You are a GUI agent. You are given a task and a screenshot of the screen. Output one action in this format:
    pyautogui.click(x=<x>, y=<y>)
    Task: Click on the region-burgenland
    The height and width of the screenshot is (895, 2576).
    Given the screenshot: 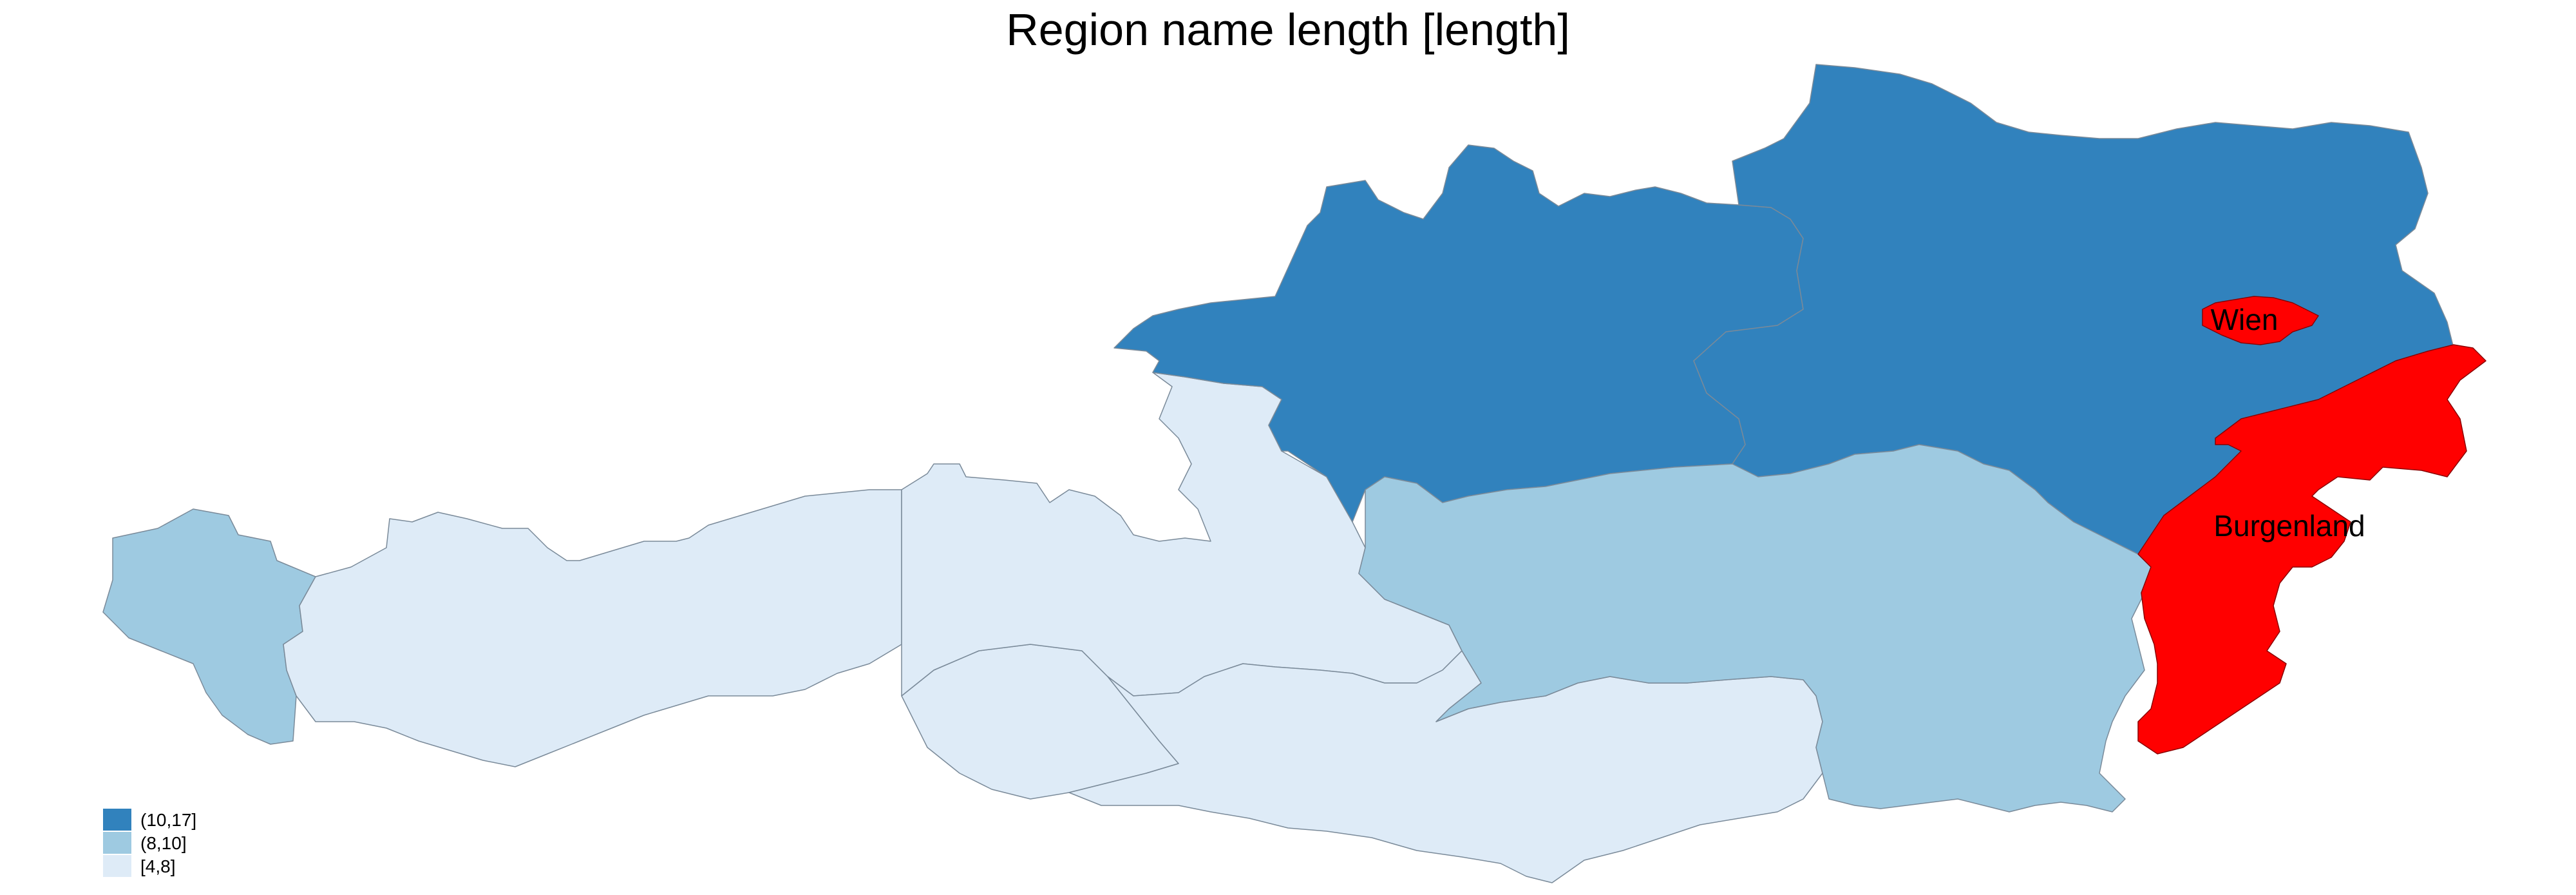 What is the action you would take?
    pyautogui.click(x=2311, y=549)
    